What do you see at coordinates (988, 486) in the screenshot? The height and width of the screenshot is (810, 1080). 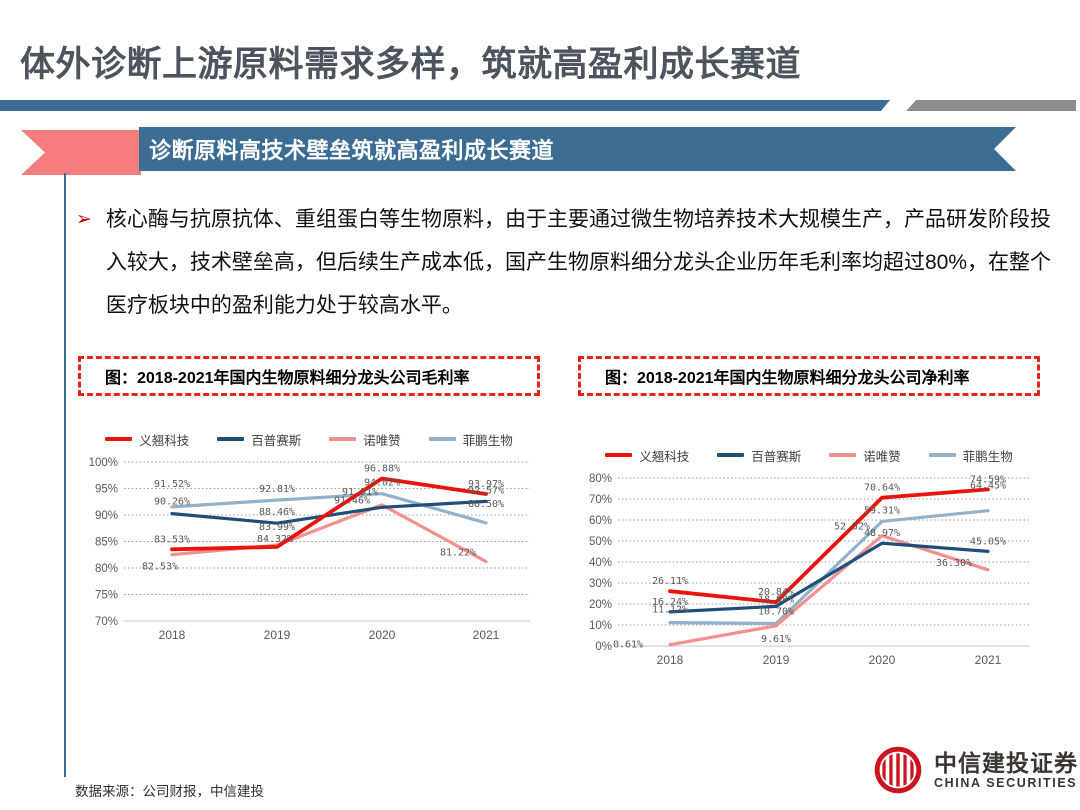 I see `data-label: 64.45%` at bounding box center [988, 486].